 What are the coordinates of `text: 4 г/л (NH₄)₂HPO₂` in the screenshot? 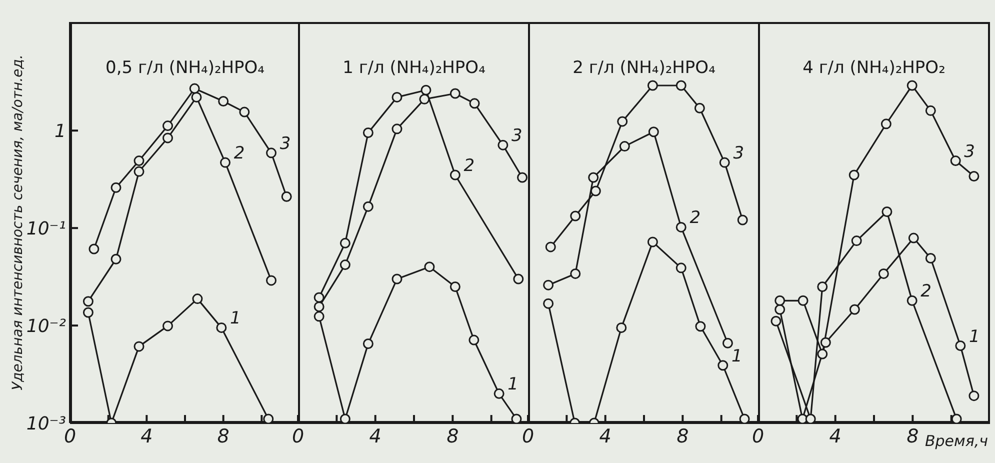 It's located at (874, 68).